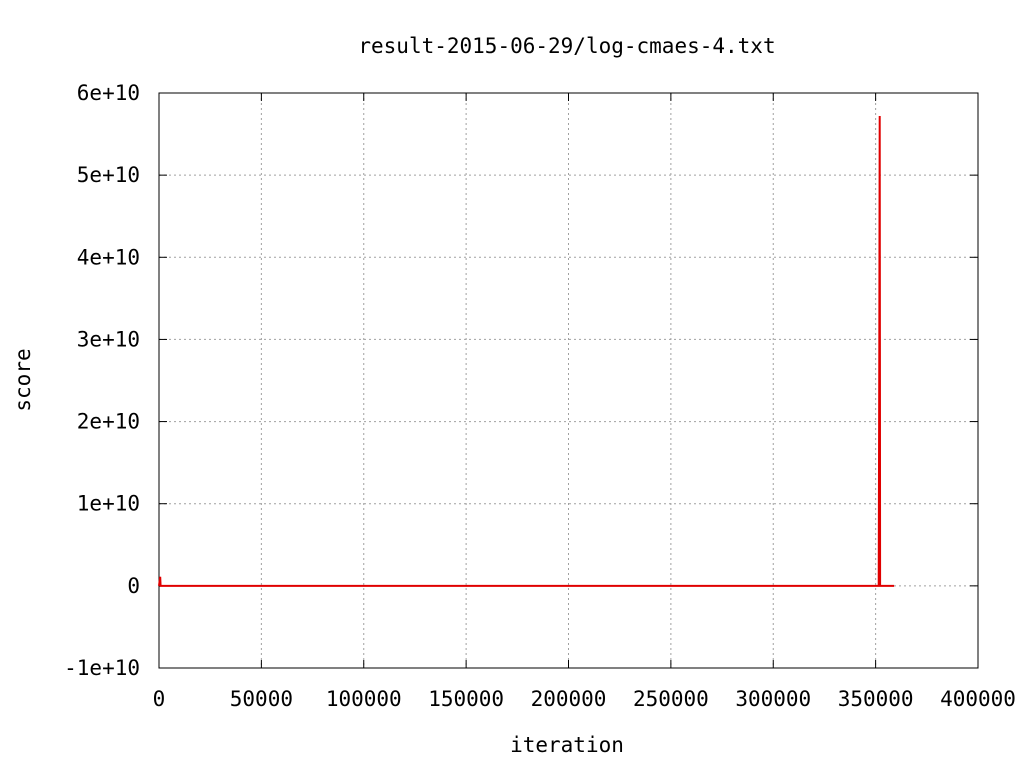  Describe the element at coordinates (159, 699) in the screenshot. I see `x-tick-label: 0` at that location.